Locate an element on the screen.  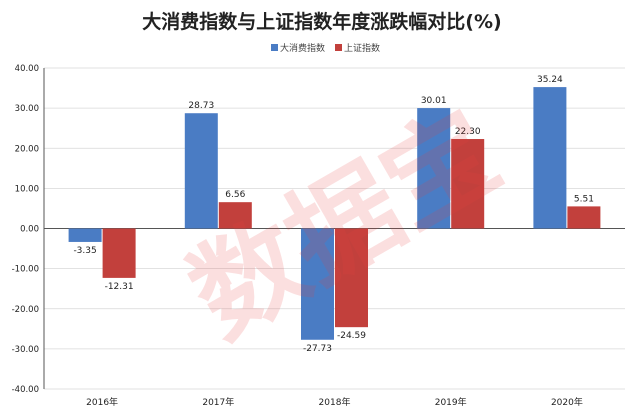
data-label: -12.31 is located at coordinates (119, 287).